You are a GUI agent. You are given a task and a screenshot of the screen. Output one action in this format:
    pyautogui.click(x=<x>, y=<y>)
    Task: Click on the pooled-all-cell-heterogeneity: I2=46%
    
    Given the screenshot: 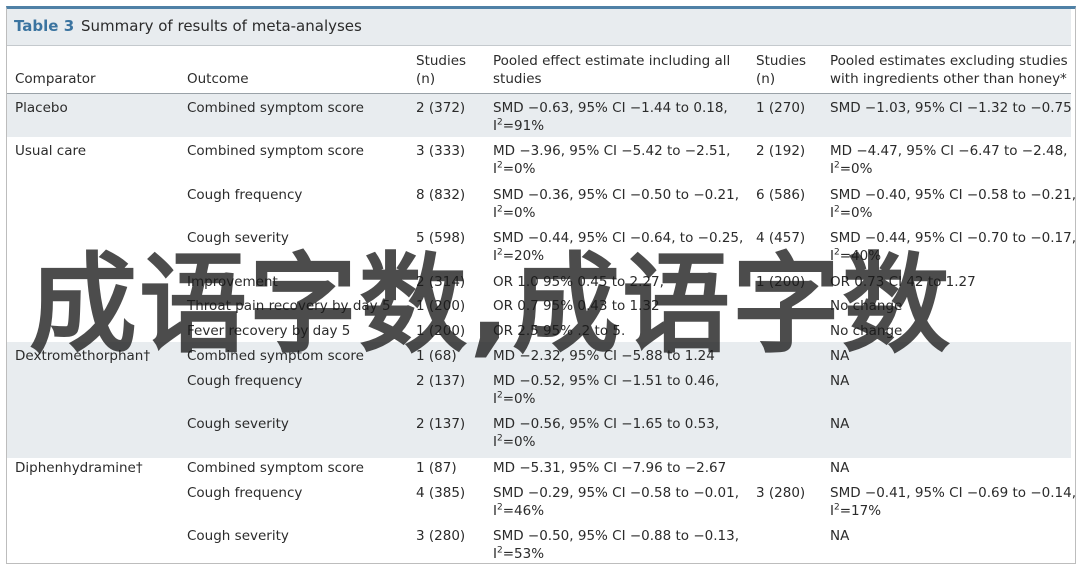 What is the action you would take?
    pyautogui.click(x=616, y=511)
    